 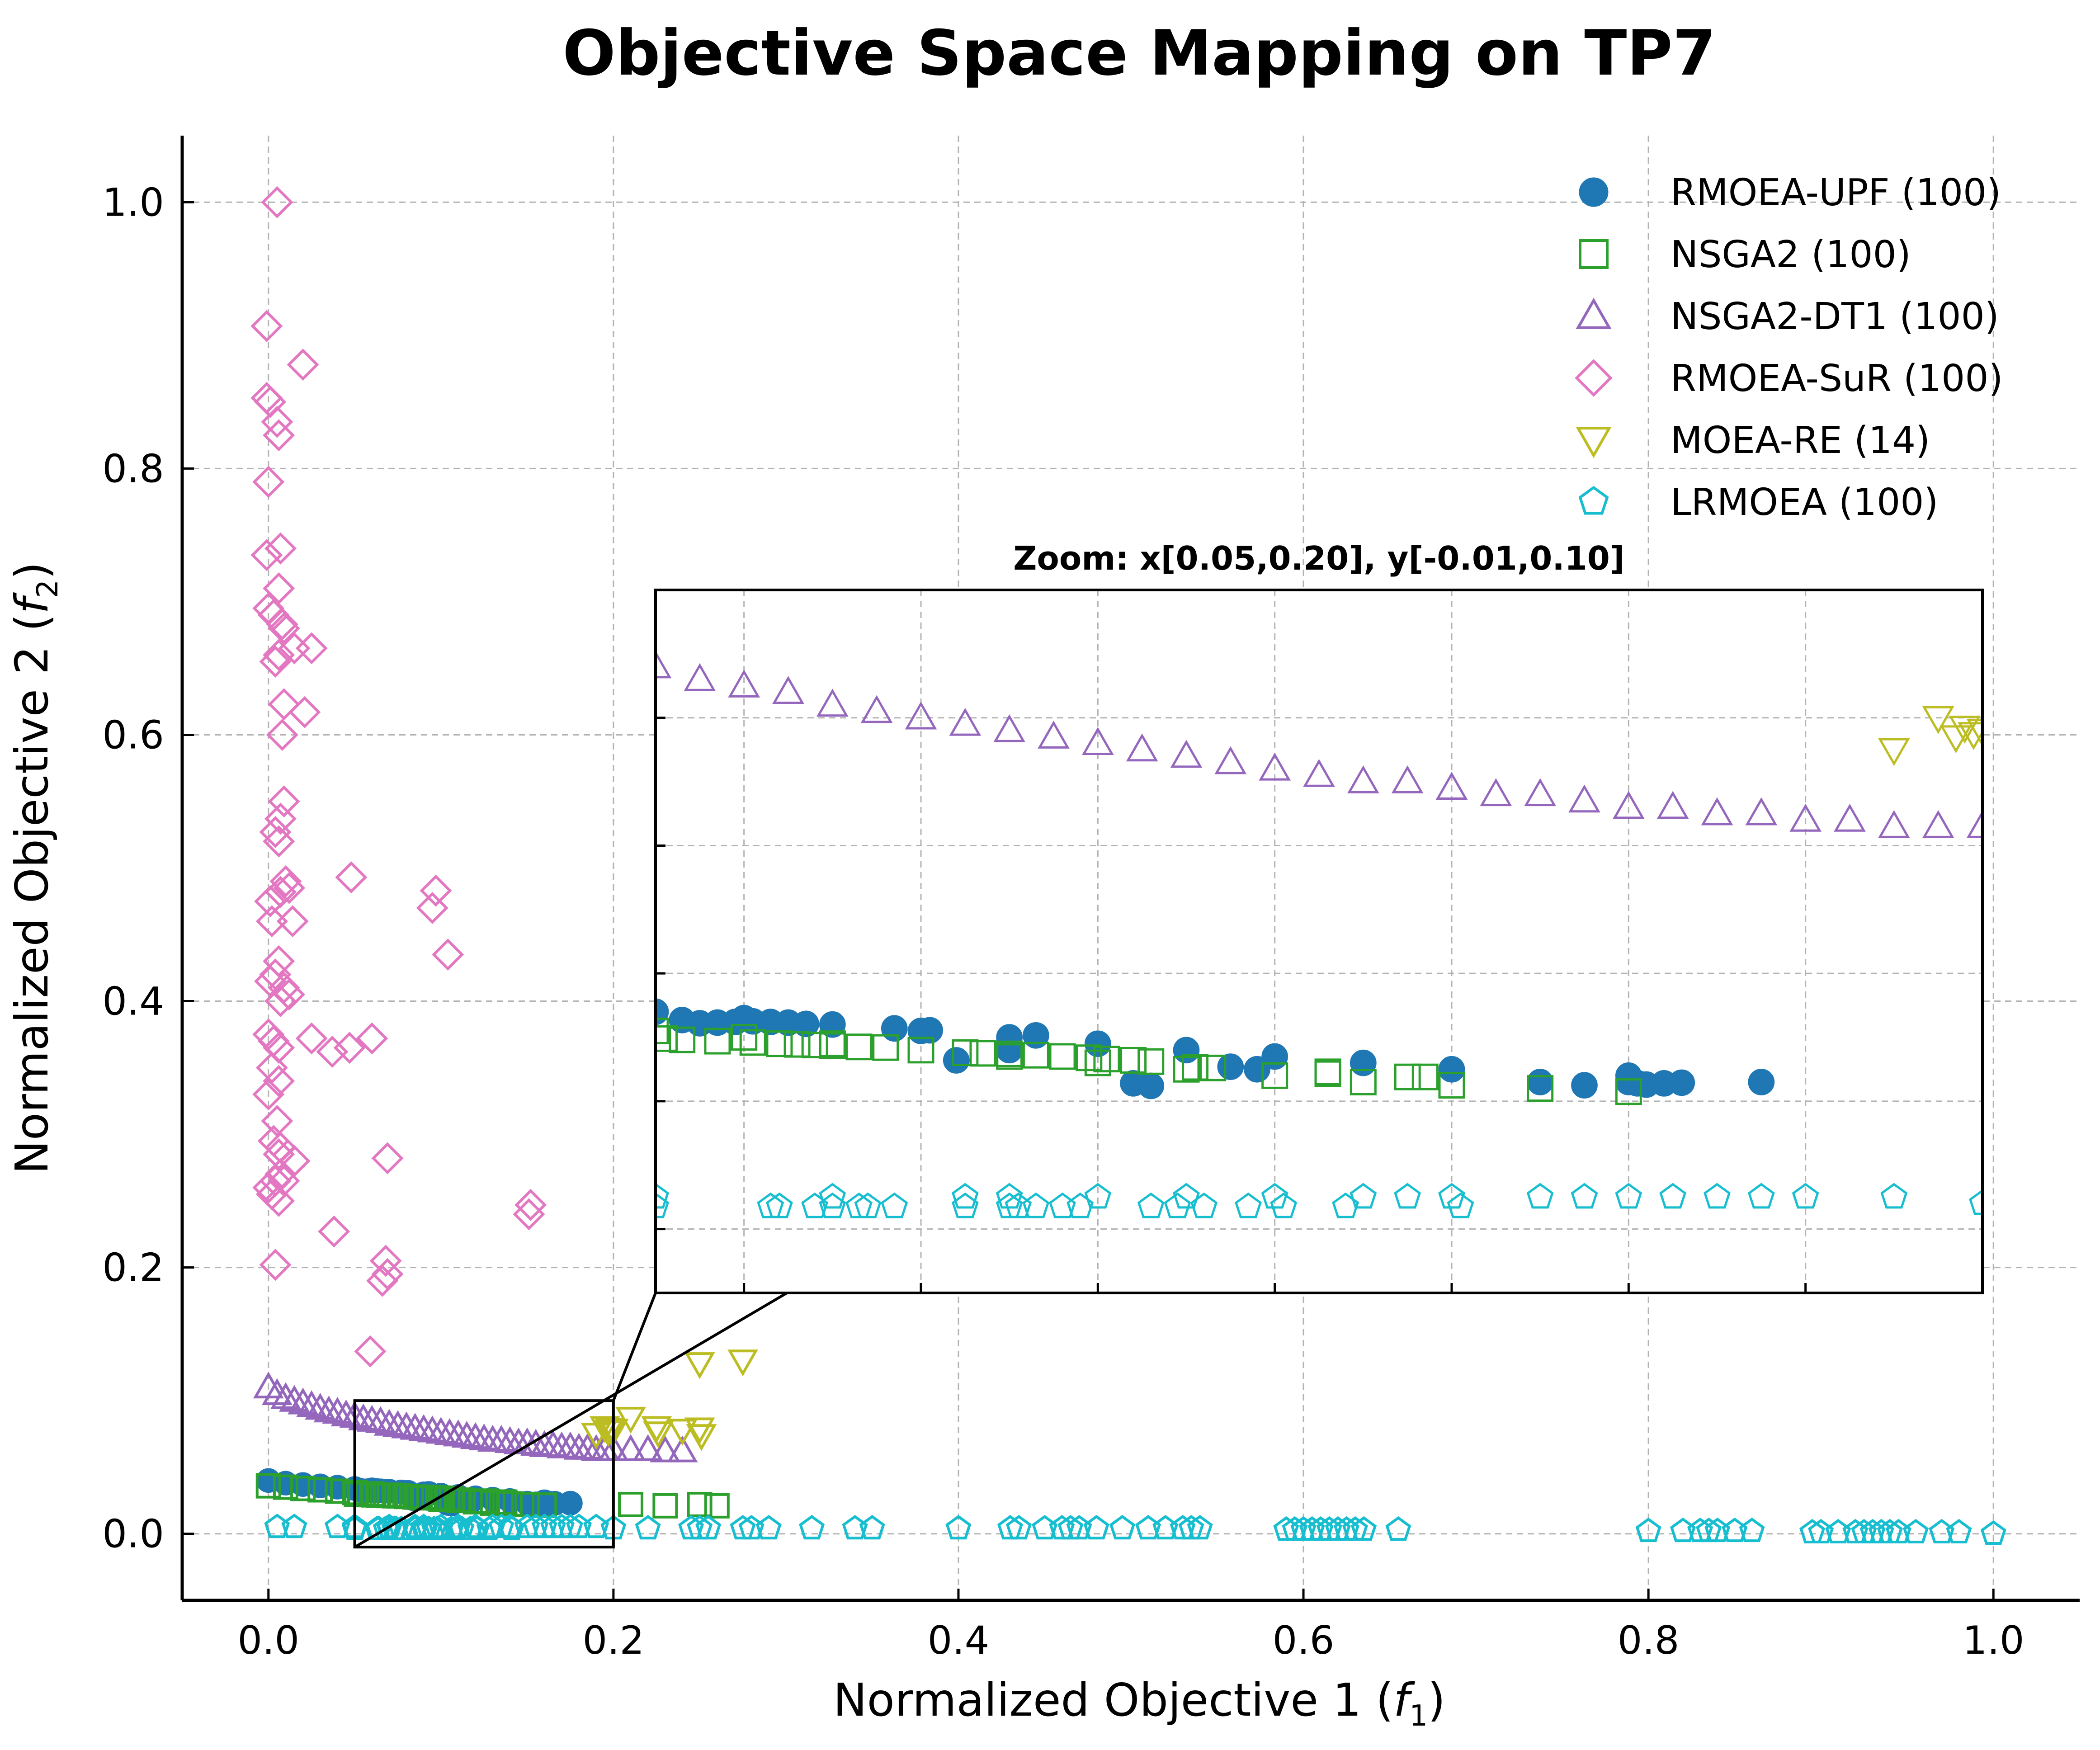 I want to click on x-tick-label: 0.2, so click(x=613, y=1641).